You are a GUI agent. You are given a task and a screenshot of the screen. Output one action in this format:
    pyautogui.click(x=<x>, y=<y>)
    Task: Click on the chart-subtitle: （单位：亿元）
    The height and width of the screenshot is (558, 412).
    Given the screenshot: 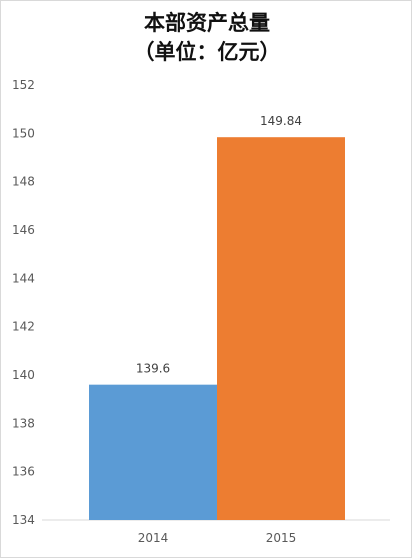 What is the action you would take?
    pyautogui.click(x=207, y=51)
    